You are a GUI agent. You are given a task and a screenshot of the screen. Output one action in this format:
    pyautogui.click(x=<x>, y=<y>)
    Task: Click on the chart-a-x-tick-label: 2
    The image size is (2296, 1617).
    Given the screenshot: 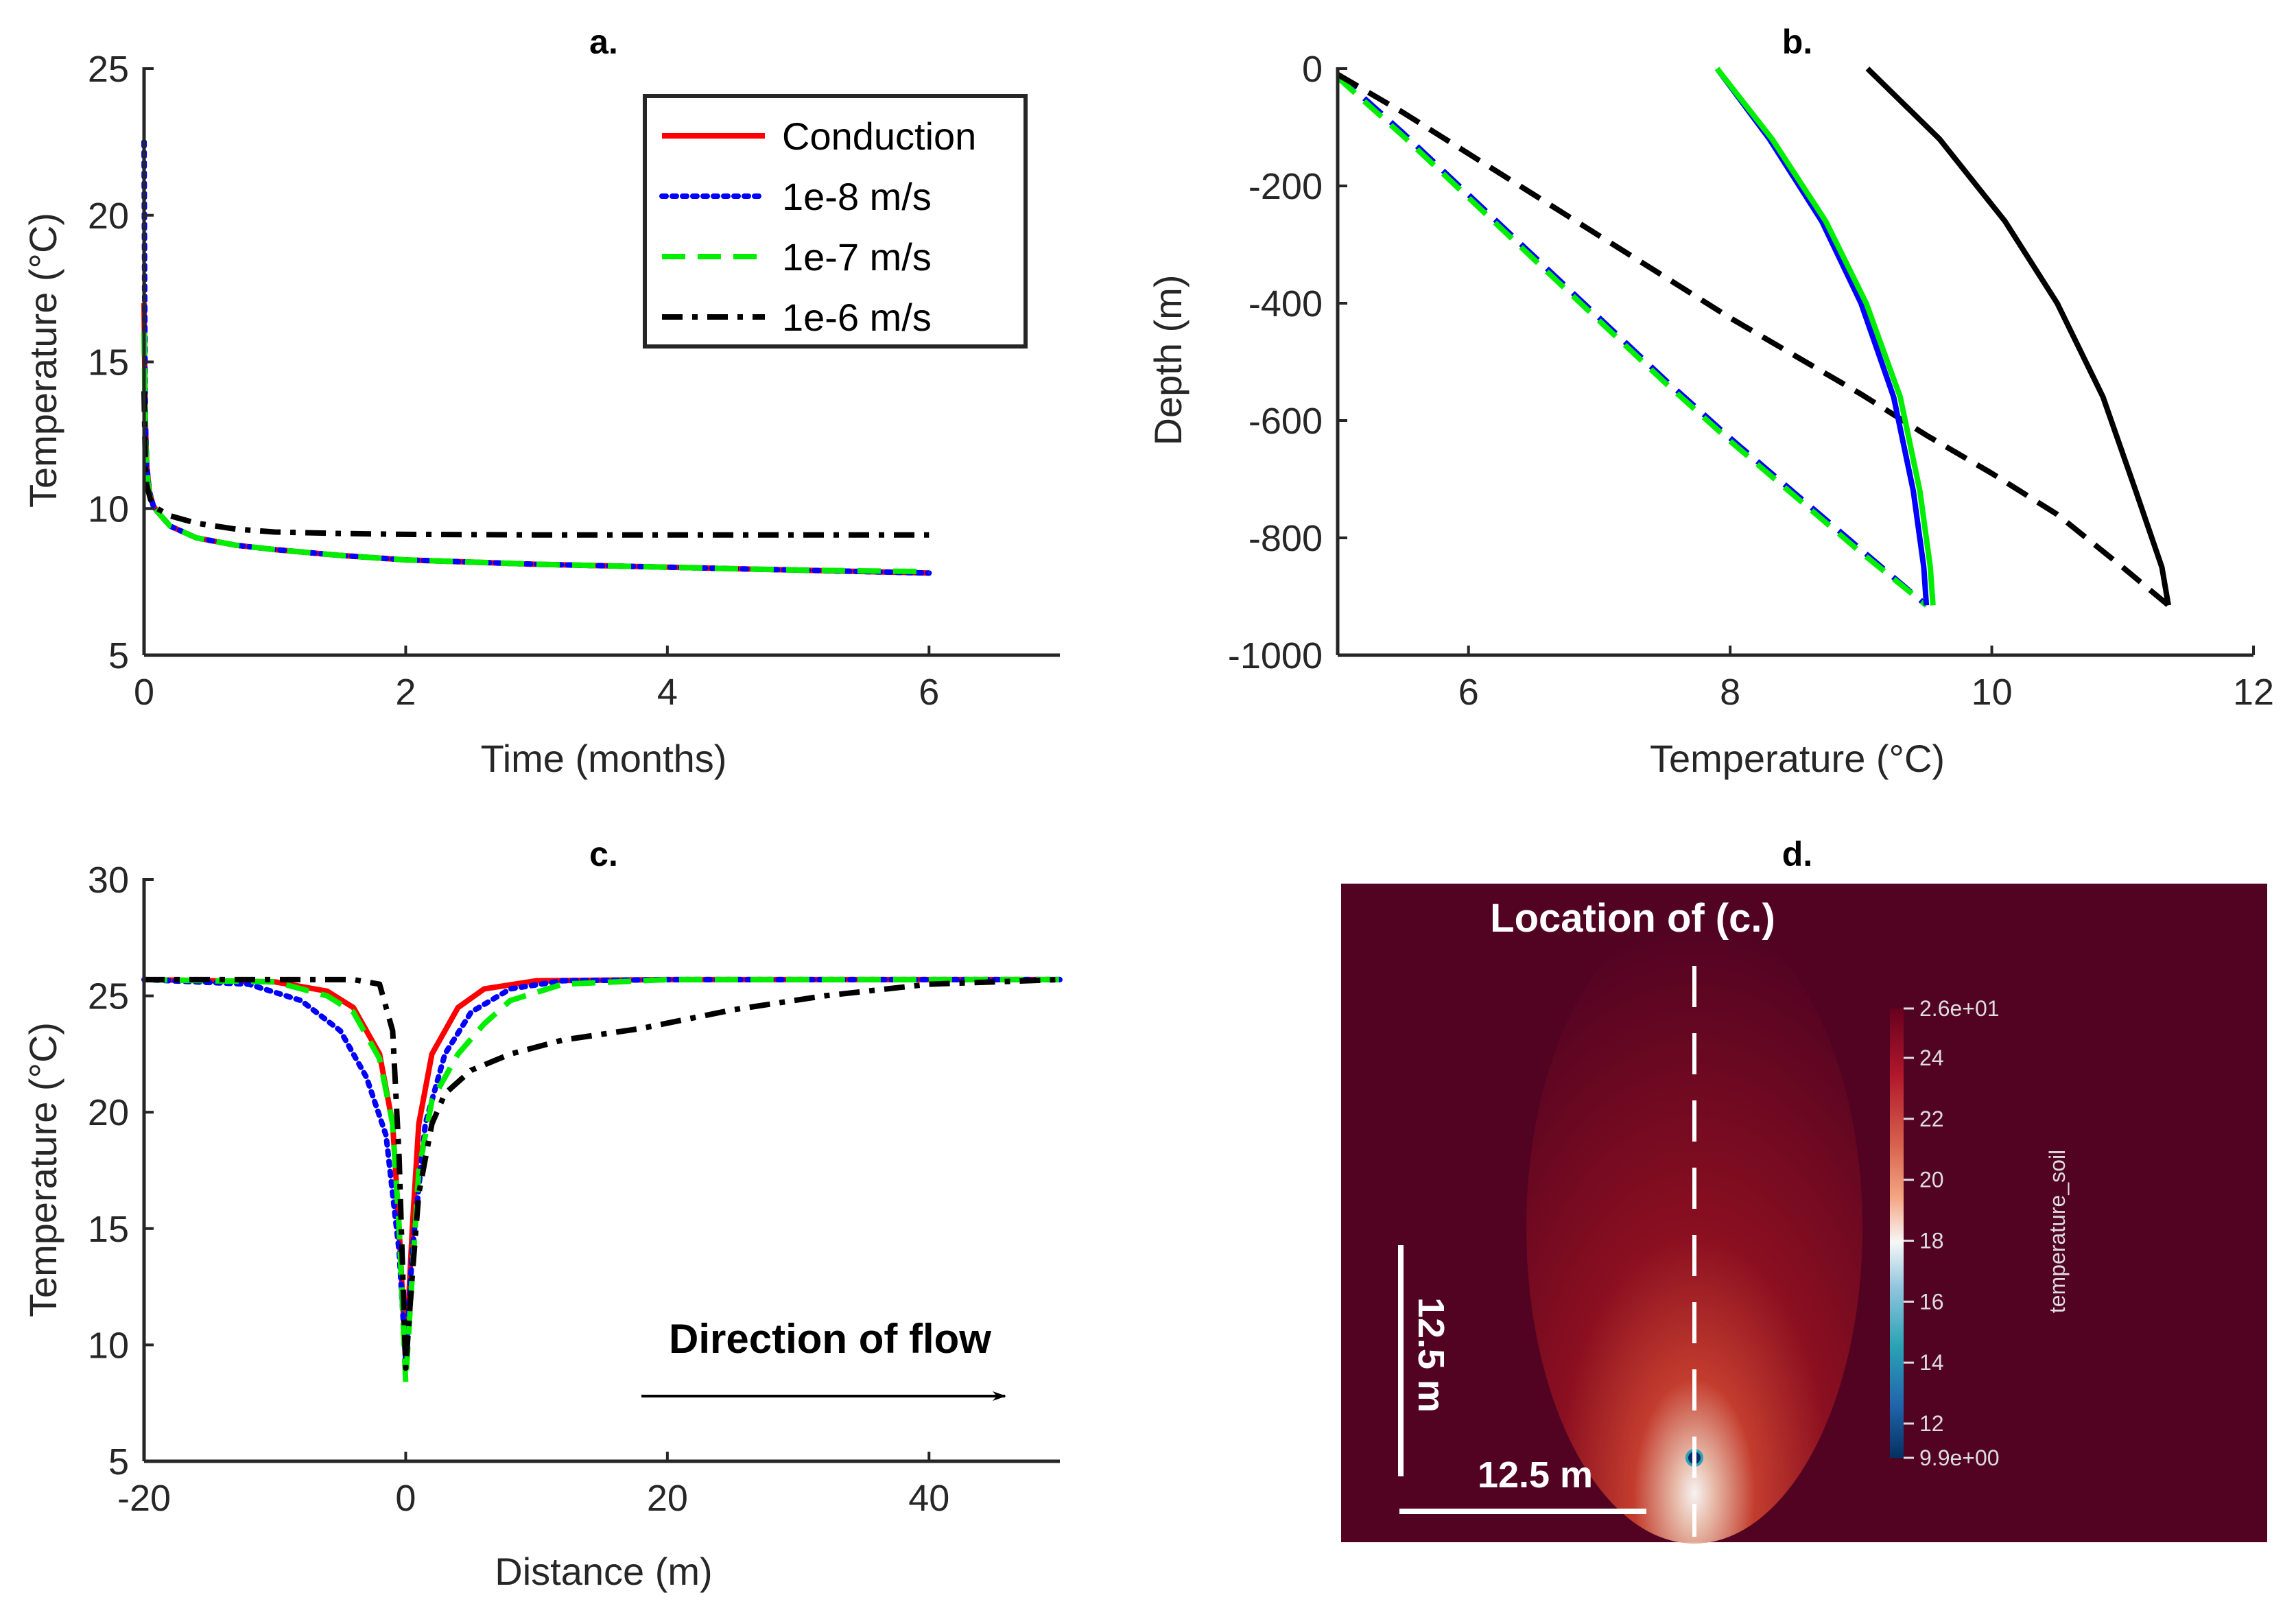 What is the action you would take?
    pyautogui.click(x=405, y=692)
    